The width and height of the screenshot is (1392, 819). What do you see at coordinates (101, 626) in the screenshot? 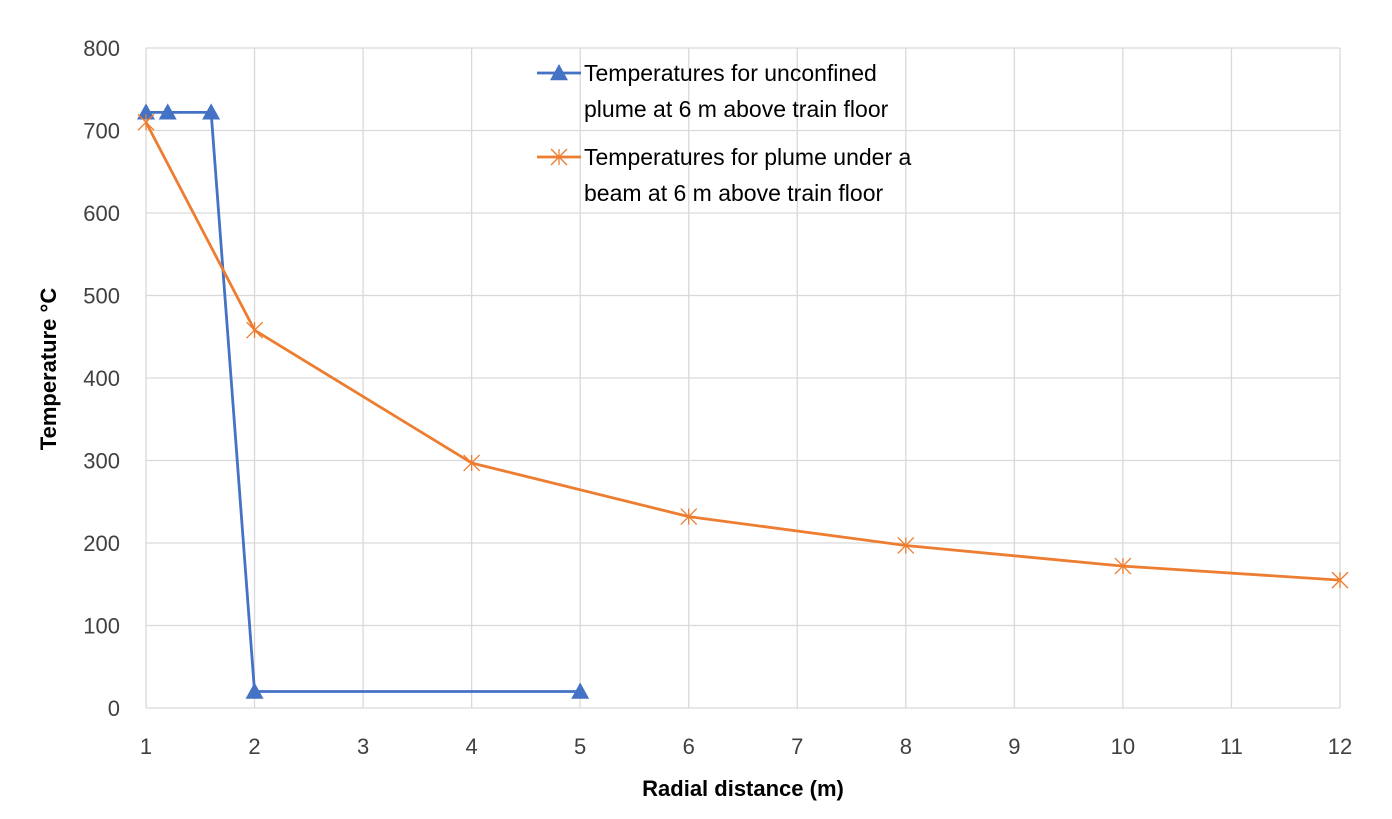
I see `y-tick-label: 100` at bounding box center [101, 626].